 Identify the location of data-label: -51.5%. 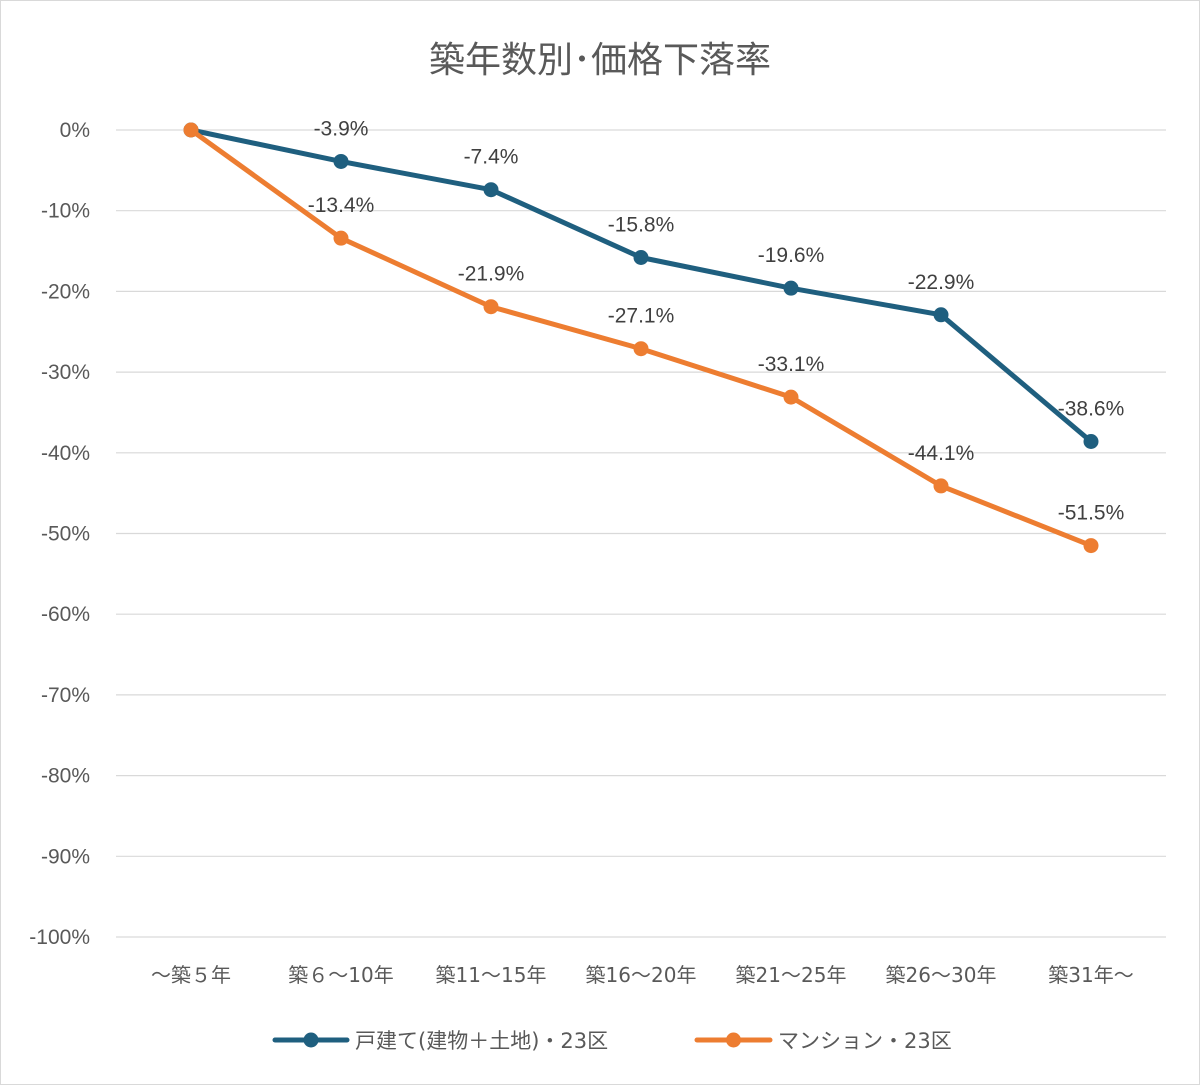
(1091, 513).